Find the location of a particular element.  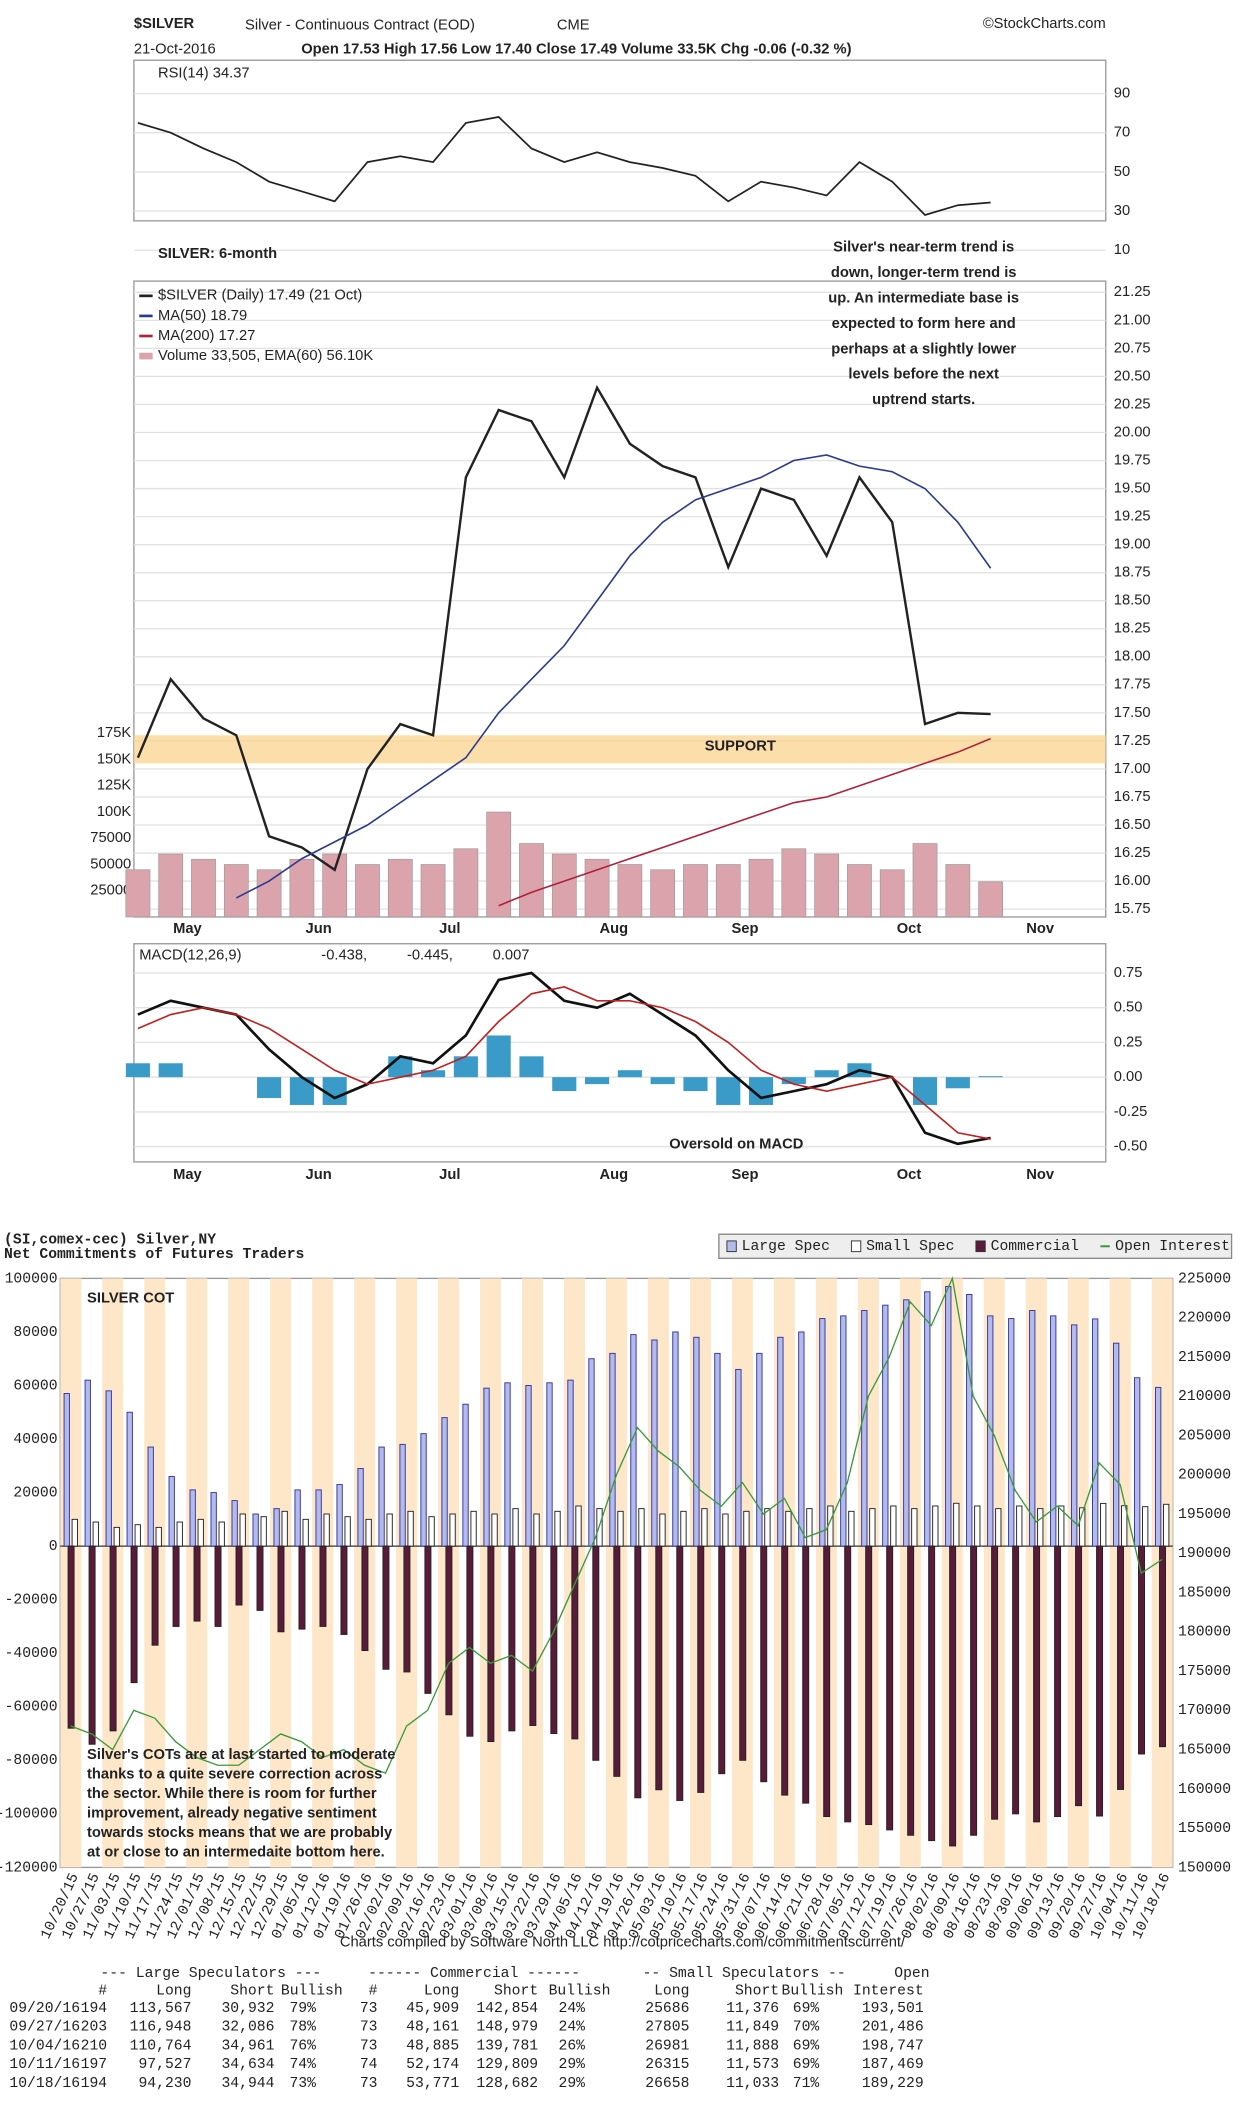

table-cell: 52,174 is located at coordinates (432, 2065).